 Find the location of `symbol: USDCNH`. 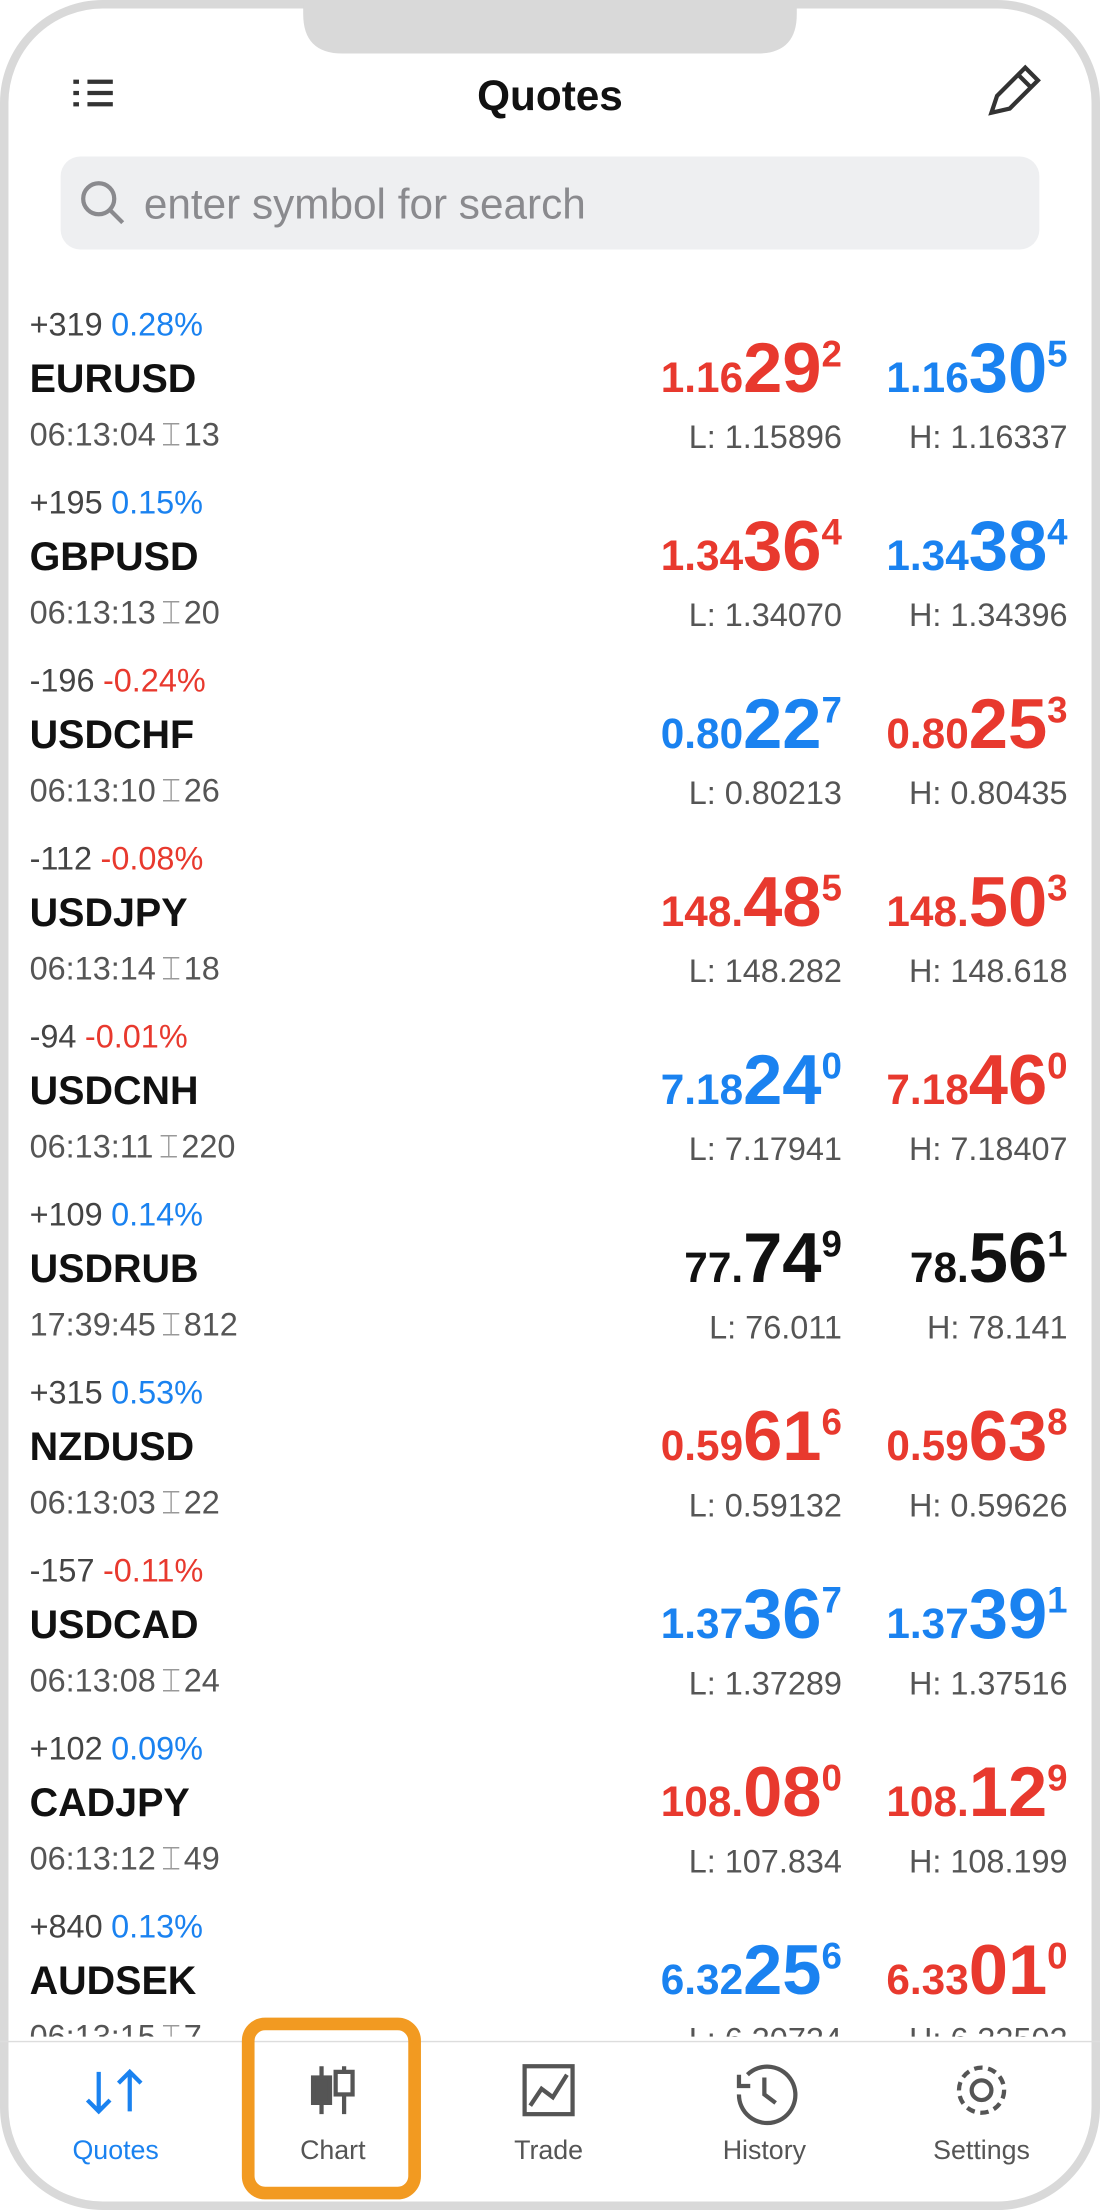

symbol: USDCNH is located at coordinates (114, 1091).